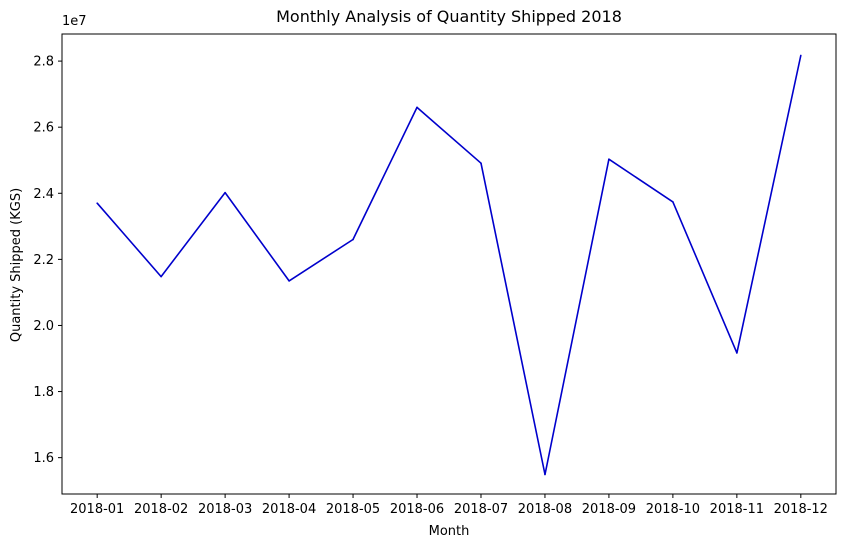  What do you see at coordinates (43, 194) in the screenshot?
I see `y-tick-label: 2.4` at bounding box center [43, 194].